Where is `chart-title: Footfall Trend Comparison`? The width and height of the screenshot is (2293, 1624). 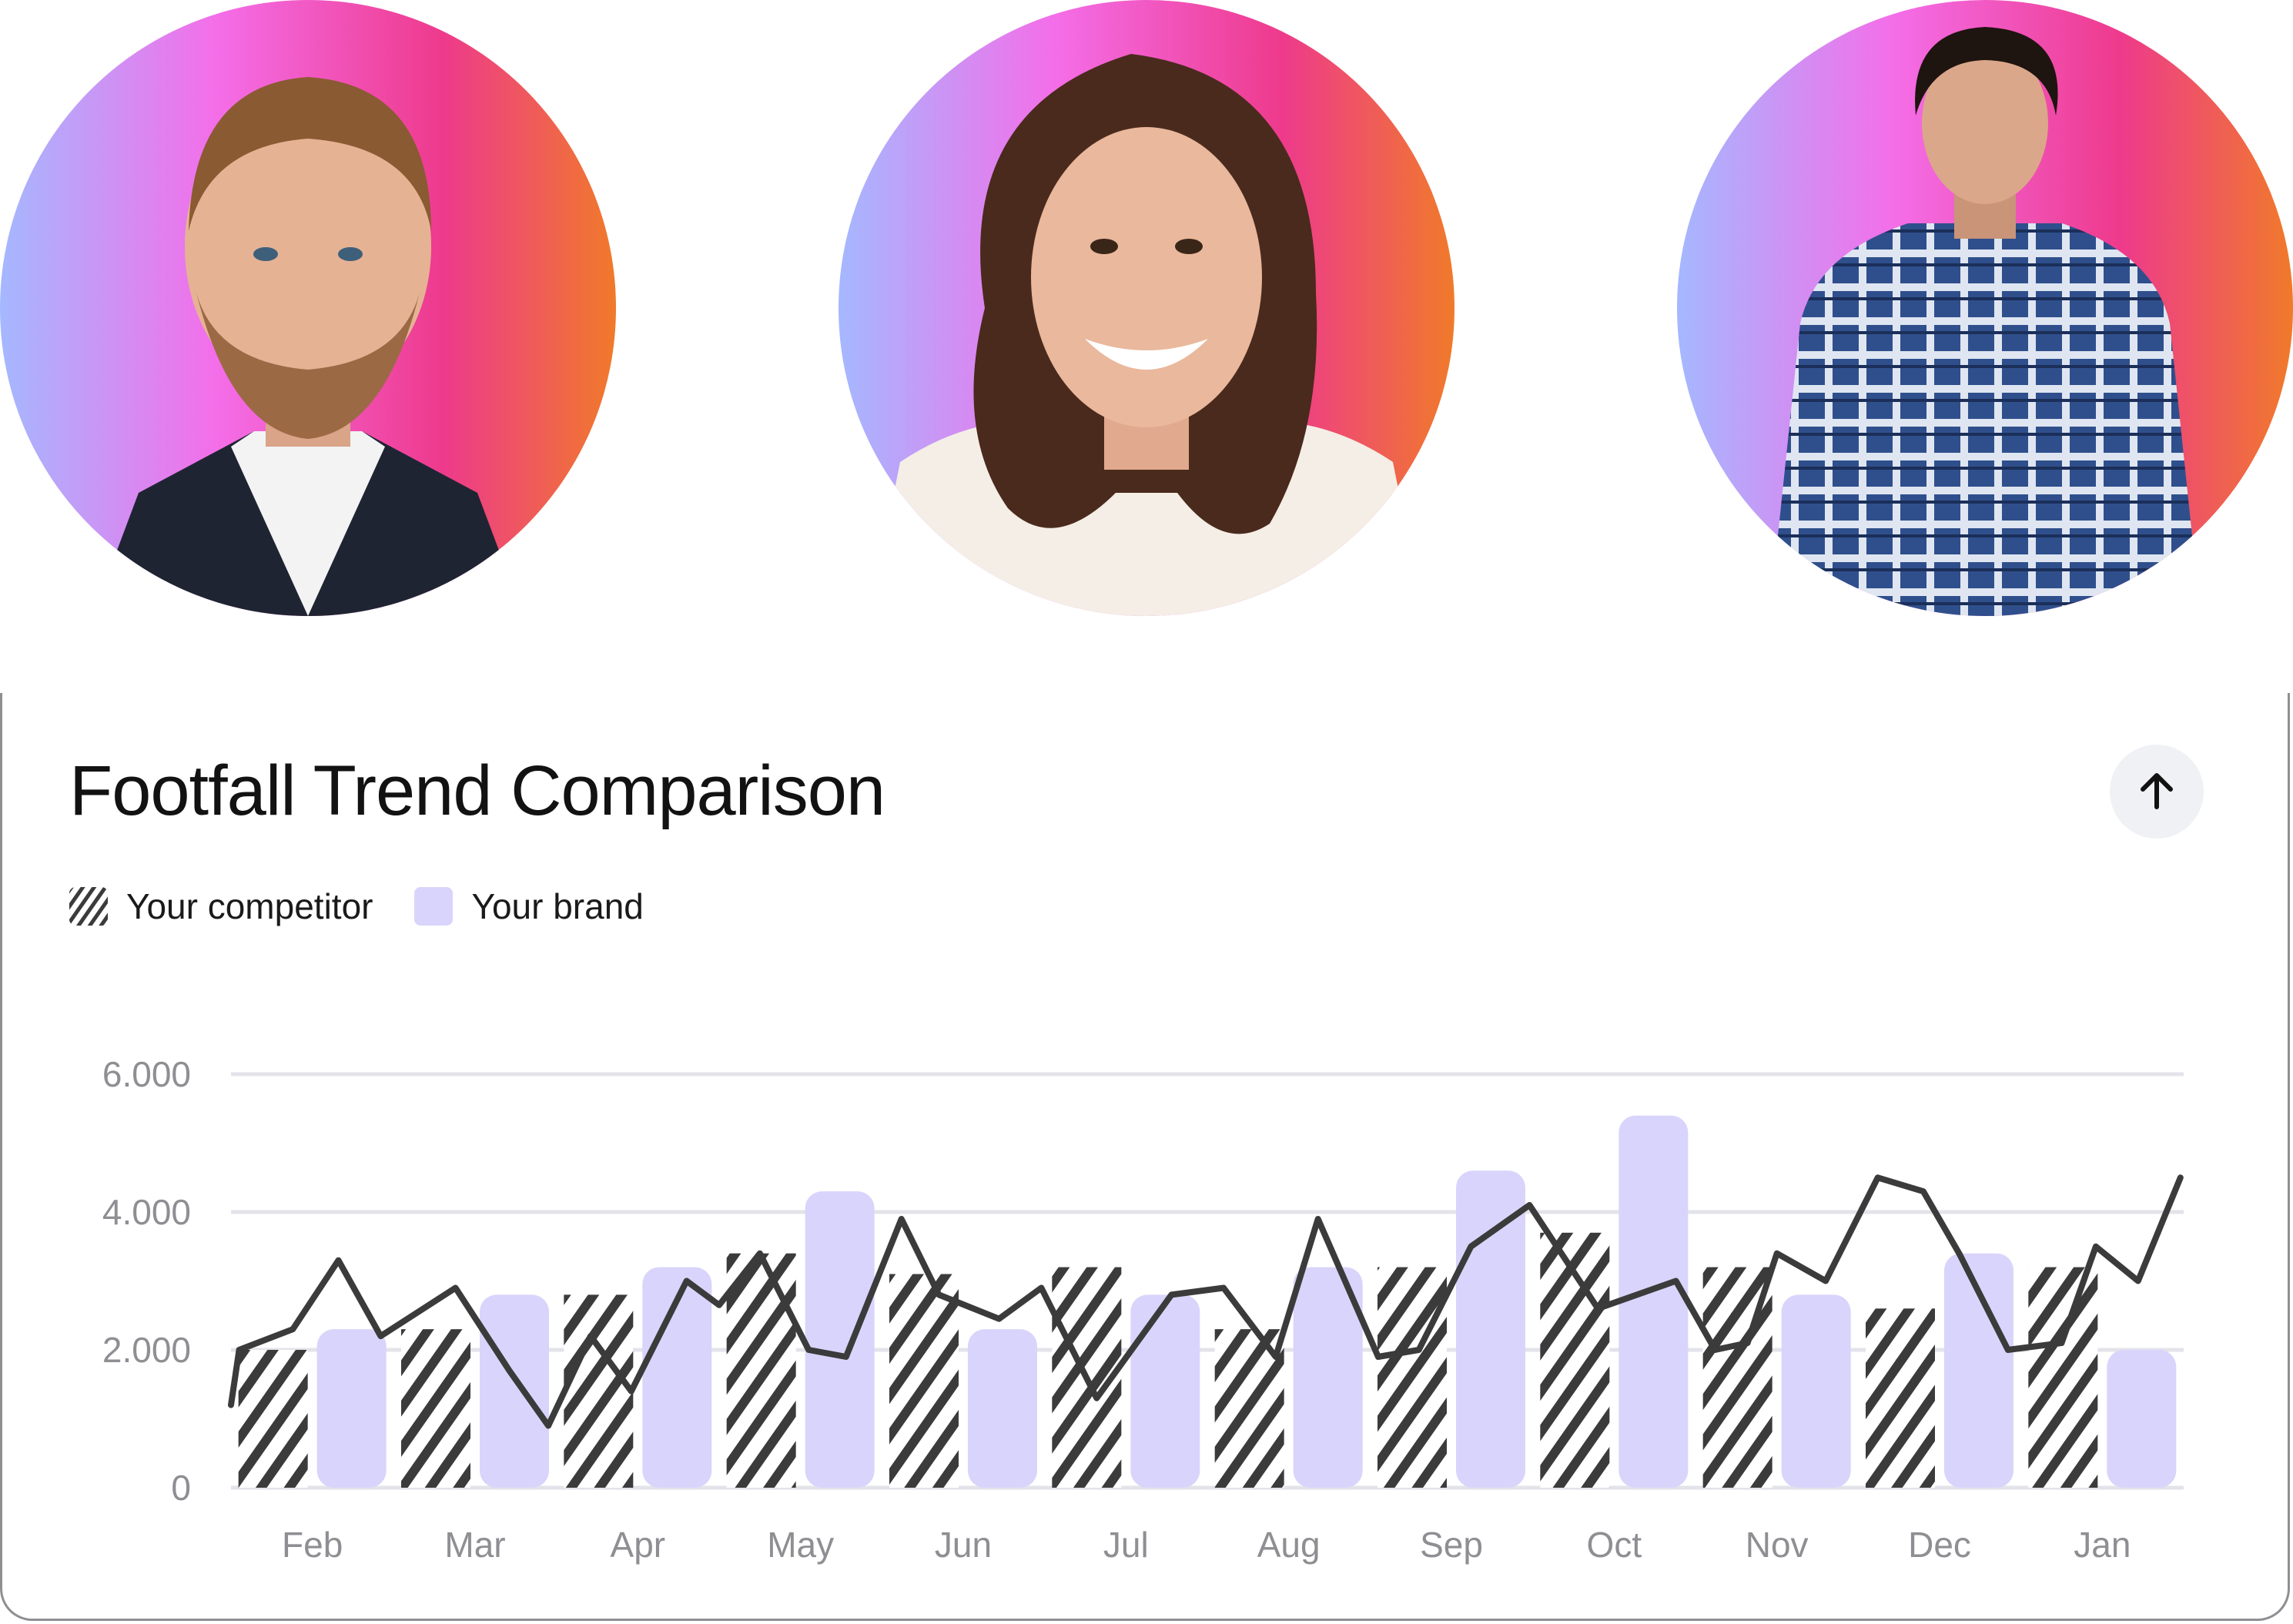 chart-title: Footfall Trend Comparison is located at coordinates (477, 791).